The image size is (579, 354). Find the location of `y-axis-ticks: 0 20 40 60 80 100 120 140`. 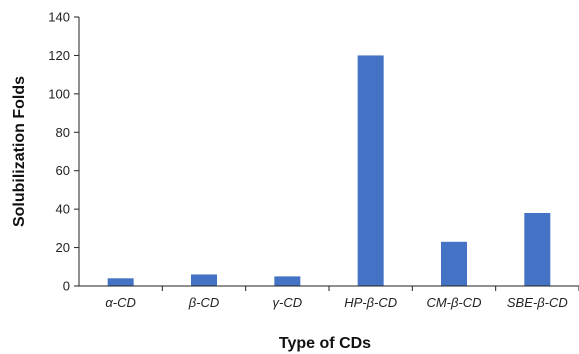

y-axis-ticks: 0 20 40 60 80 100 120 140 is located at coordinates (63, 152).